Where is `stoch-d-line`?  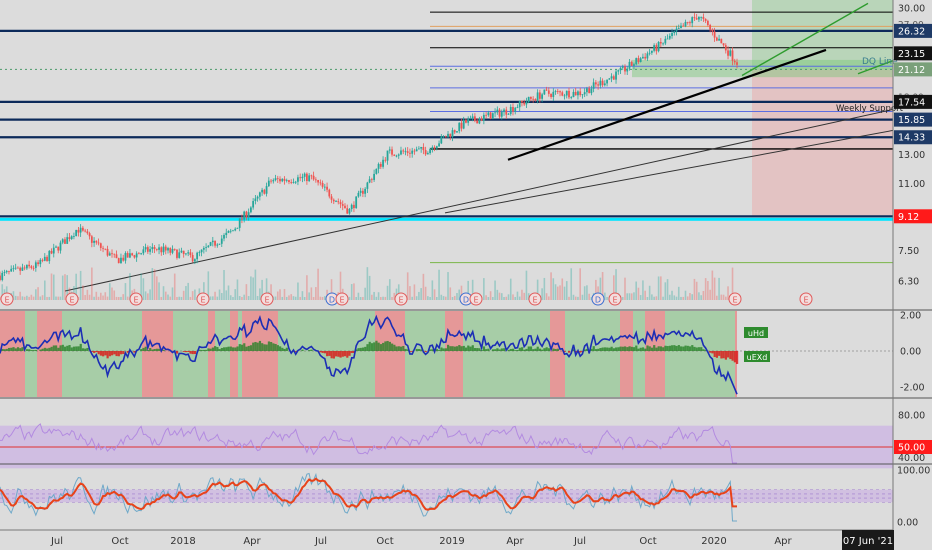 stoch-d-line is located at coordinates (368, 494).